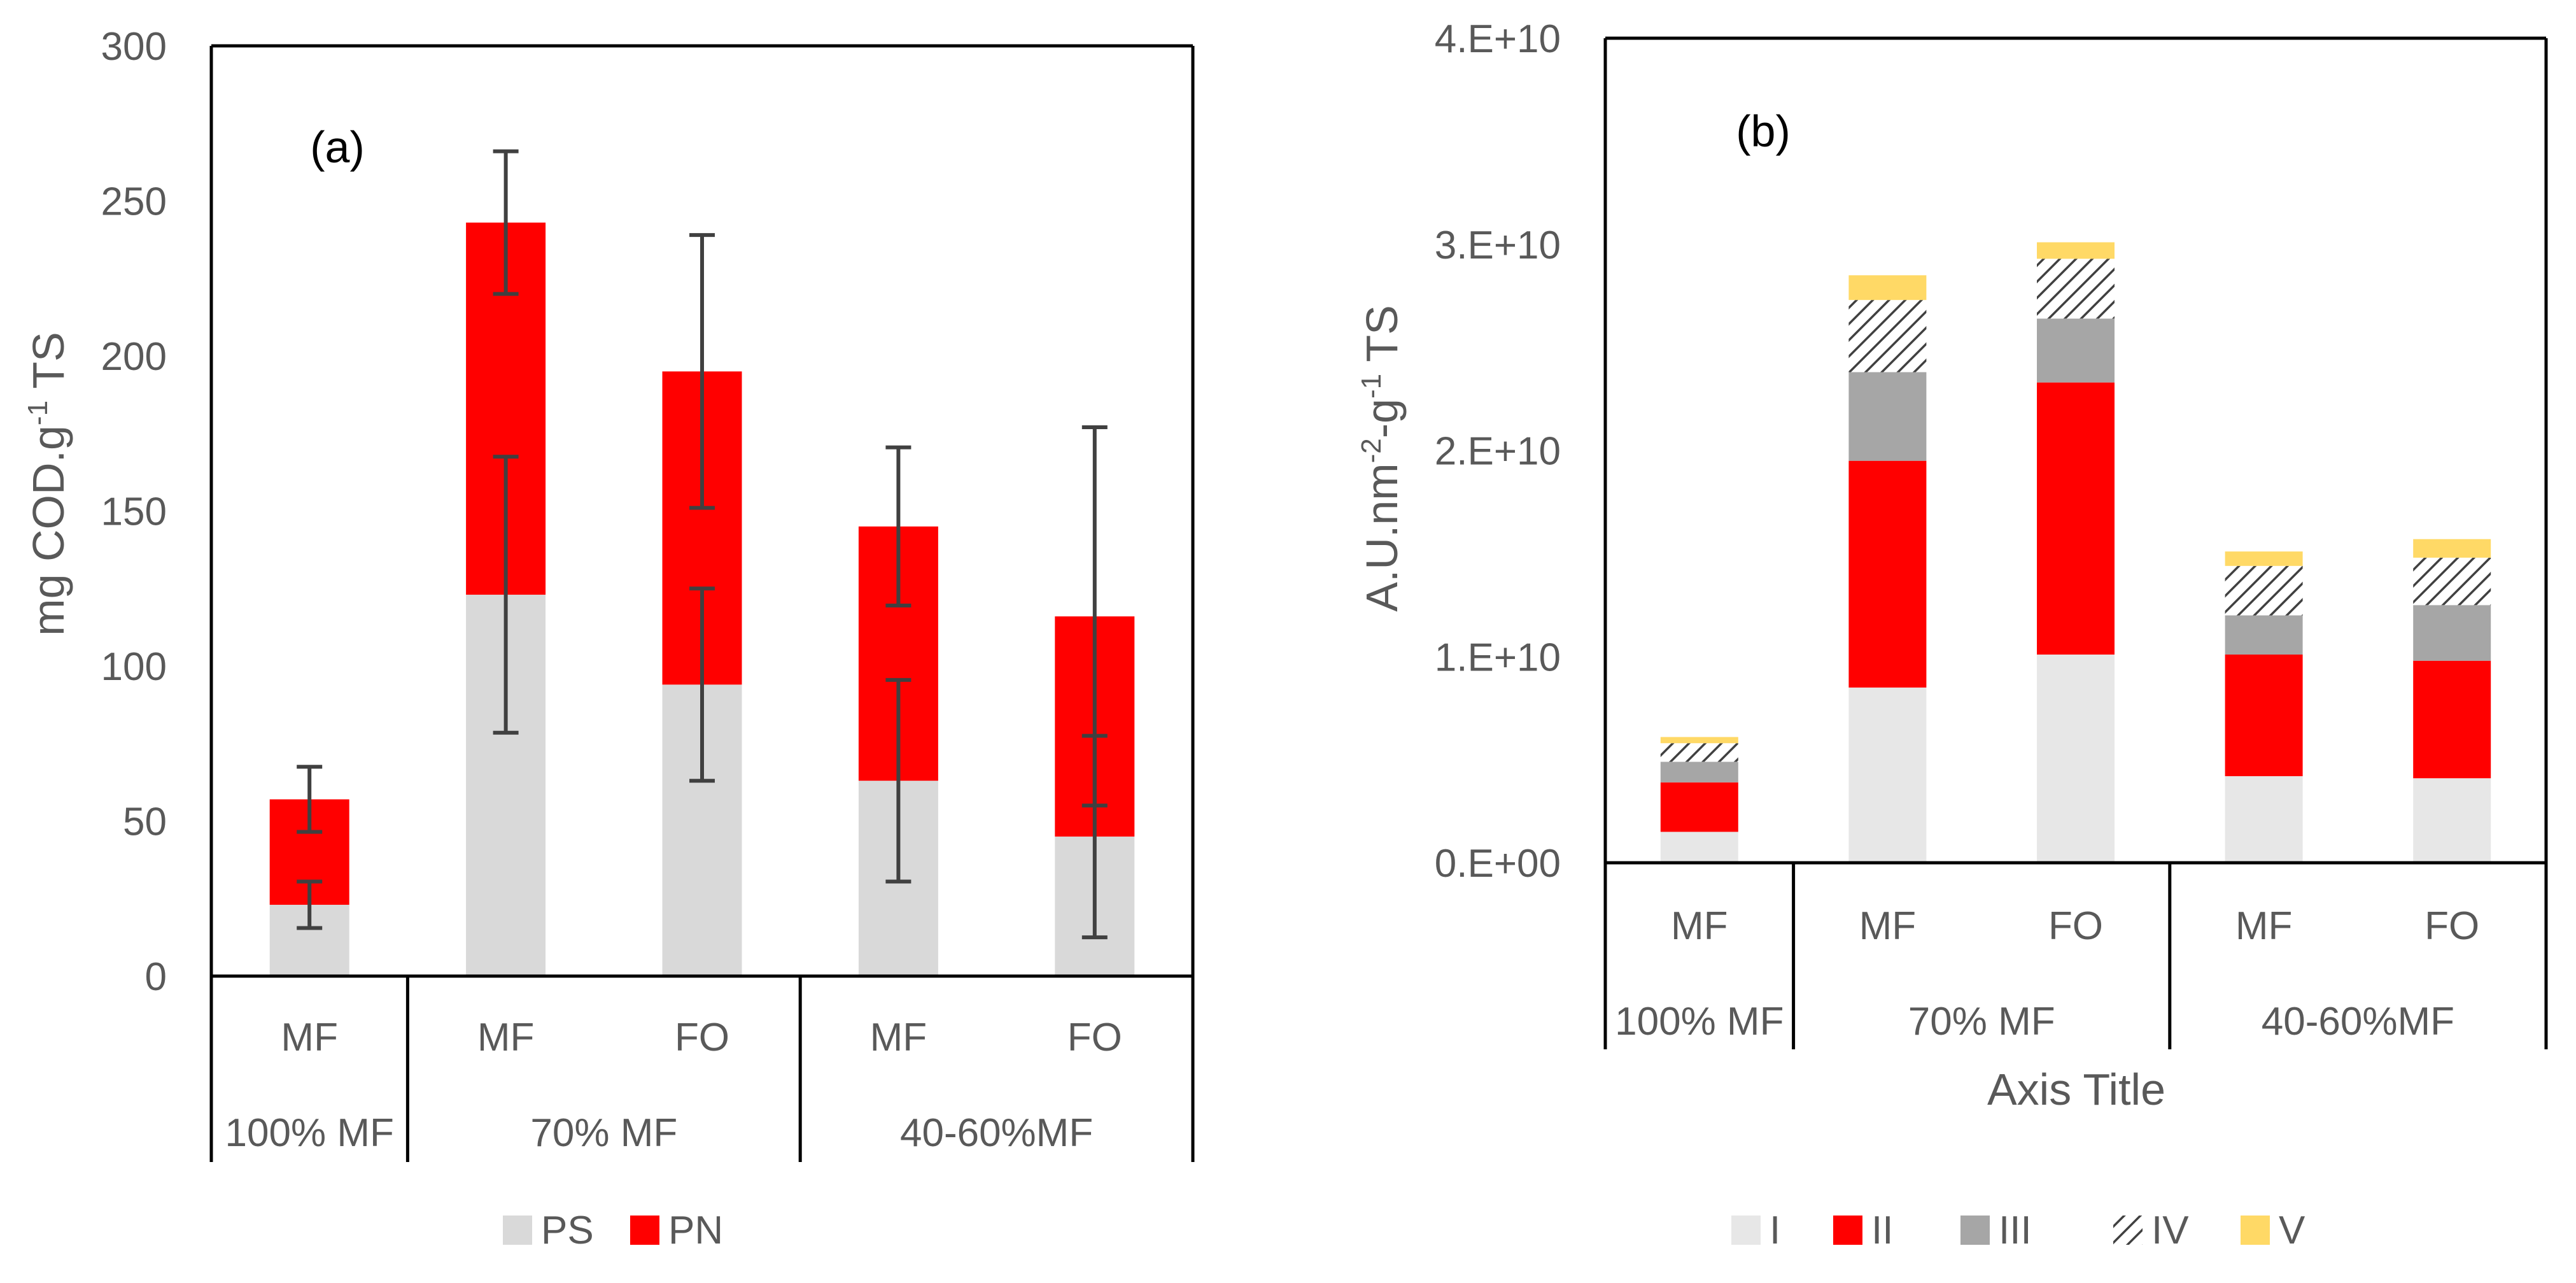  Describe the element at coordinates (2047, 974) in the screenshot. I see `x-axis-categories-b: MF MF FO MF FO 100% MF 70% MF 40-60%MF` at that location.